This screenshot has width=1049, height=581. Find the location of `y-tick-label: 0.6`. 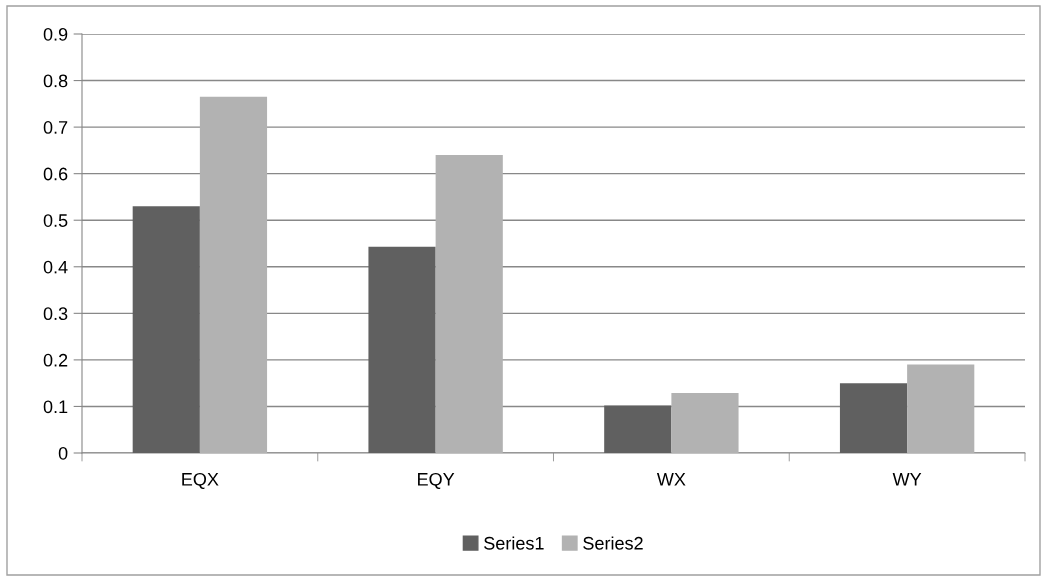

y-tick-label: 0.6 is located at coordinates (55, 174).